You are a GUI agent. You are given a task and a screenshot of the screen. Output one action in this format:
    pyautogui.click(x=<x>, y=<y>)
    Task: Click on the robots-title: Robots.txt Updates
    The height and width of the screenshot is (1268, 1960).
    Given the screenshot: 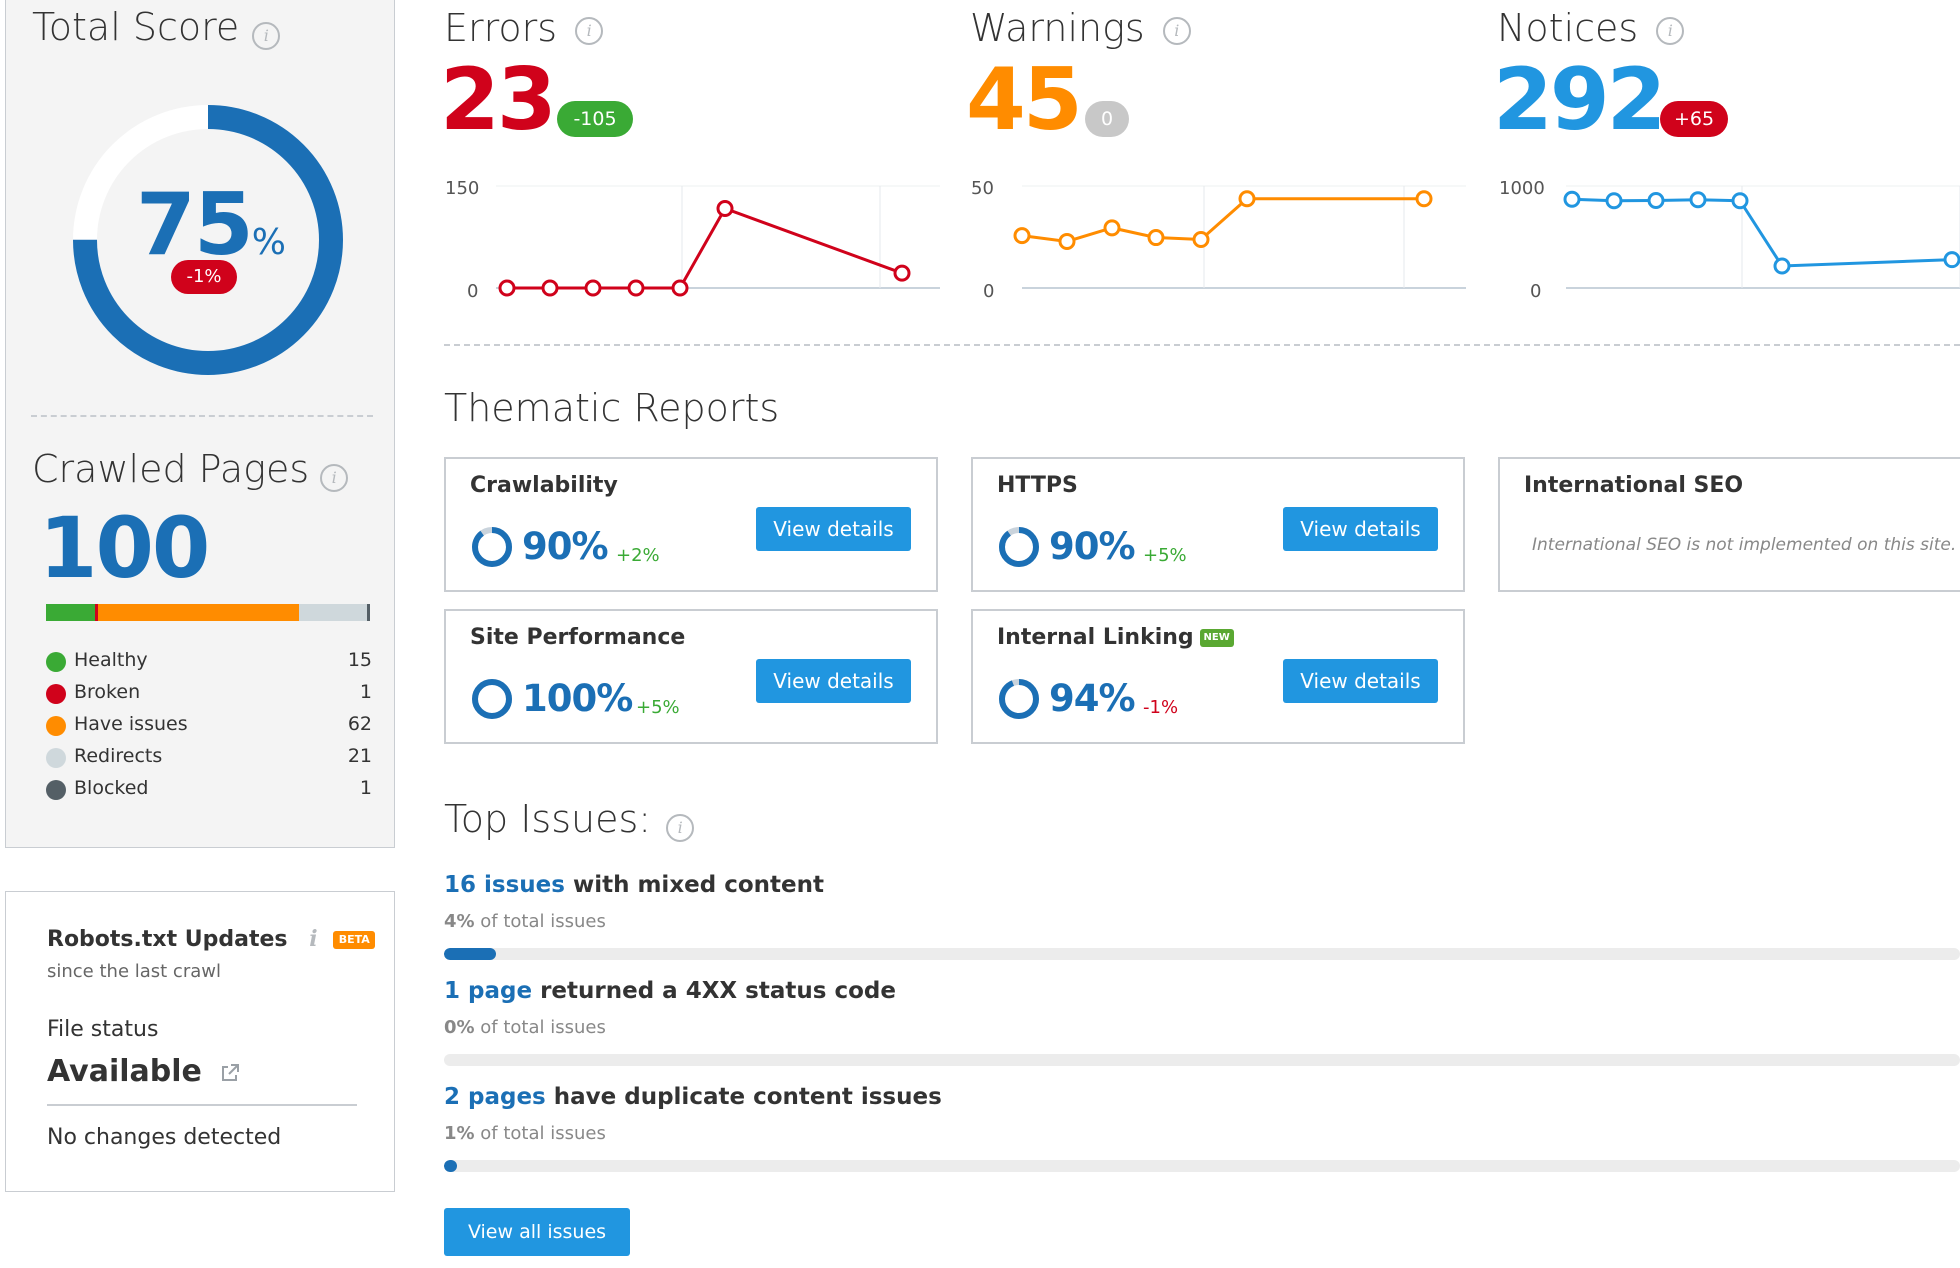 What is the action you would take?
    pyautogui.click(x=167, y=939)
    